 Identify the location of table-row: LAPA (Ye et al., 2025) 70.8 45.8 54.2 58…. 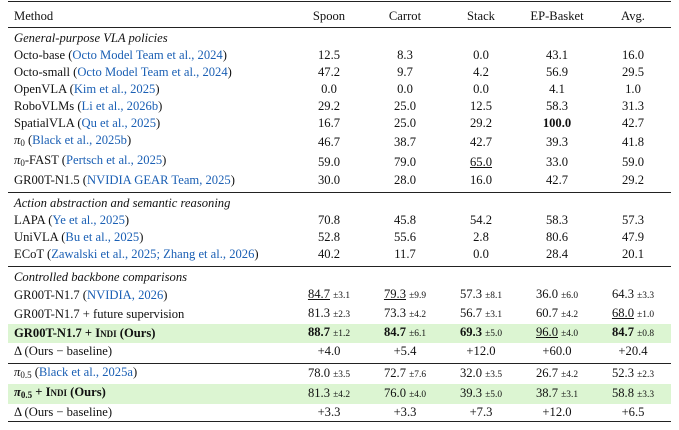
(339, 220).